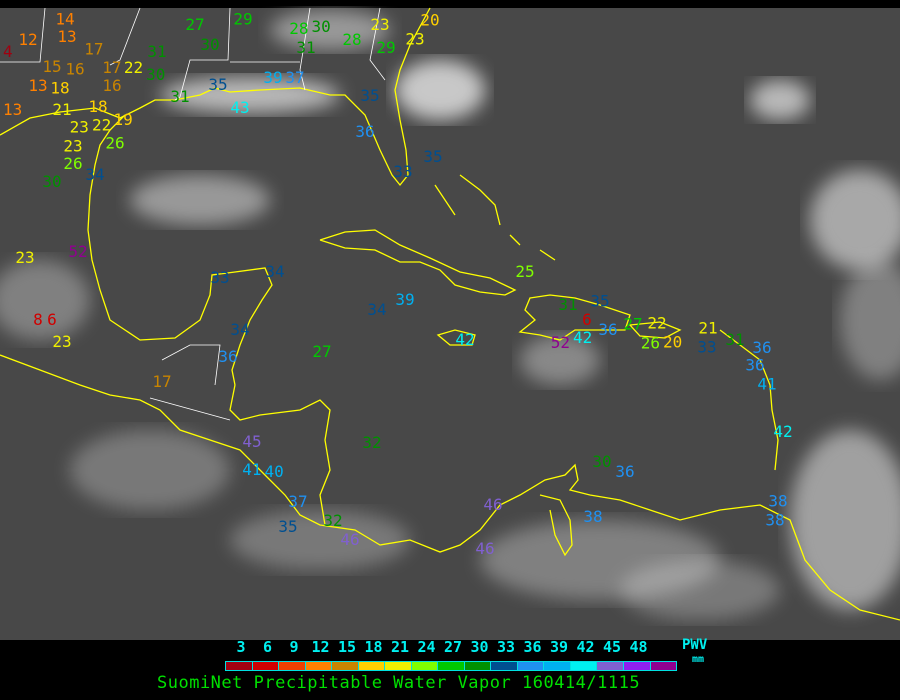 This screenshot has width=900, height=700. Describe the element at coordinates (385, 47) in the screenshot. I see `station-pwv-label: 29` at that location.